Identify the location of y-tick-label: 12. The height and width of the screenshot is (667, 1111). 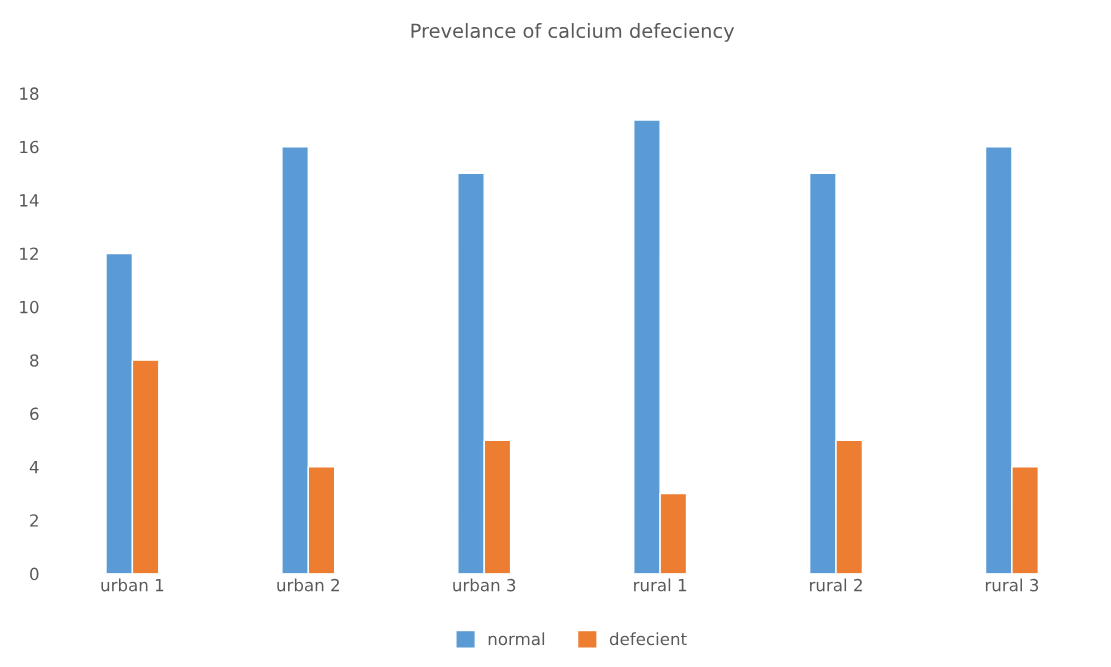
(29, 253).